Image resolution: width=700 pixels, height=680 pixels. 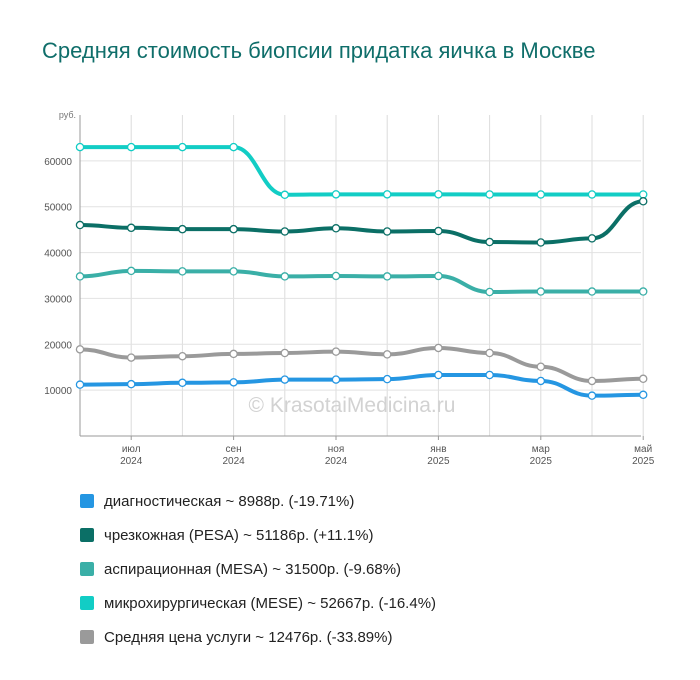 What do you see at coordinates (352, 405) in the screenshot?
I see `watermark-text: © KrasotaiMedicina.ru` at bounding box center [352, 405].